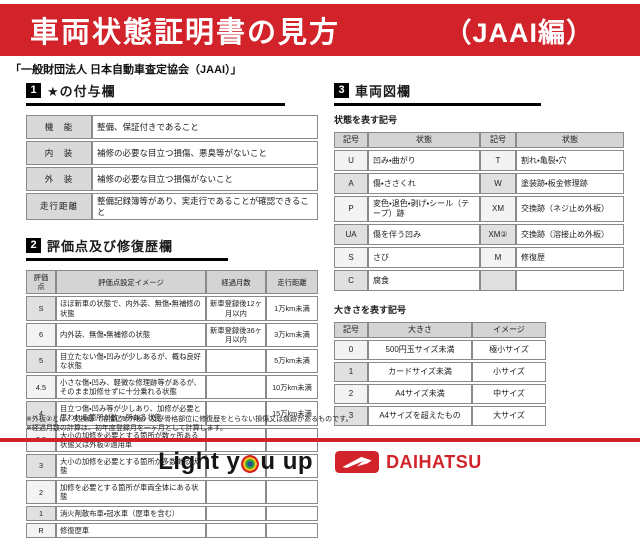 The height and width of the screenshot is (540, 640). What do you see at coordinates (509, 416) in the screenshot?
I see `table-cell: 大サイズ` at bounding box center [509, 416].